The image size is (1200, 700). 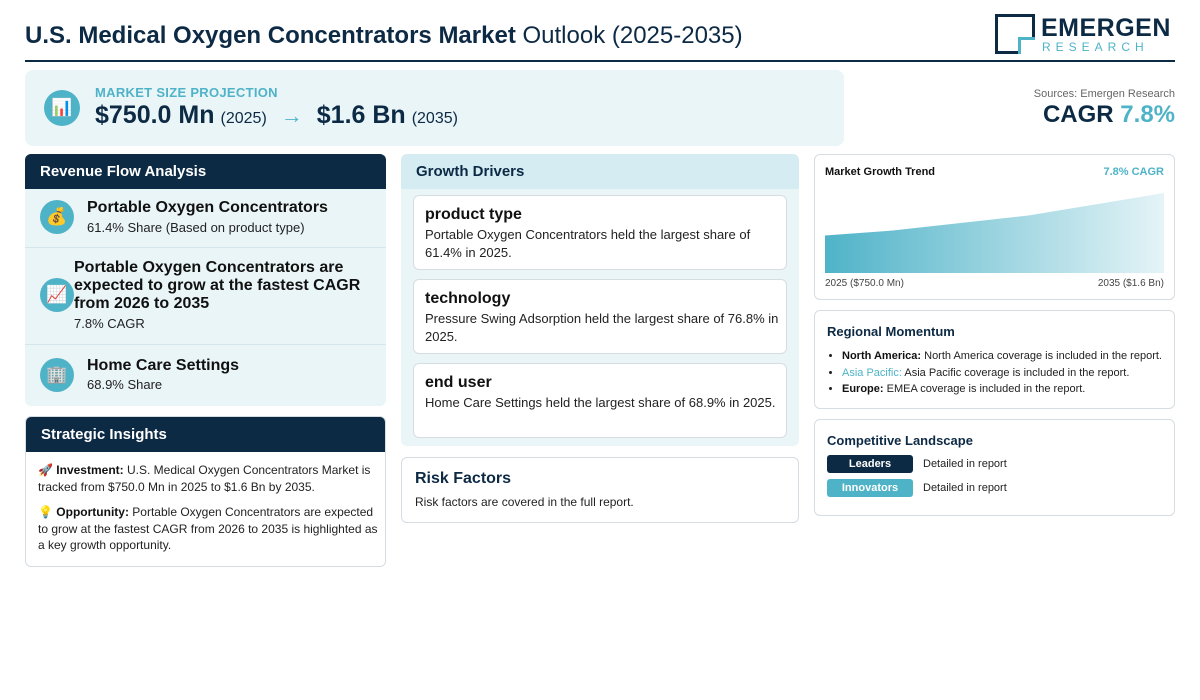 What do you see at coordinates (57, 217) in the screenshot?
I see `money-bag-icon: 💰` at bounding box center [57, 217].